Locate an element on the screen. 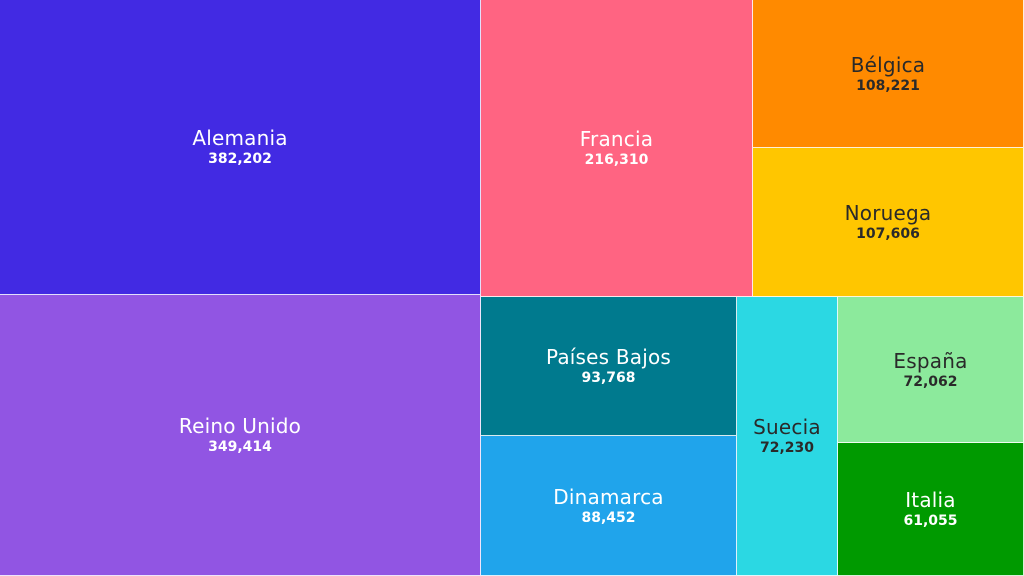 The height and width of the screenshot is (576, 1024). tile-noruega: Noruega 107,606 is located at coordinates (888, 222).